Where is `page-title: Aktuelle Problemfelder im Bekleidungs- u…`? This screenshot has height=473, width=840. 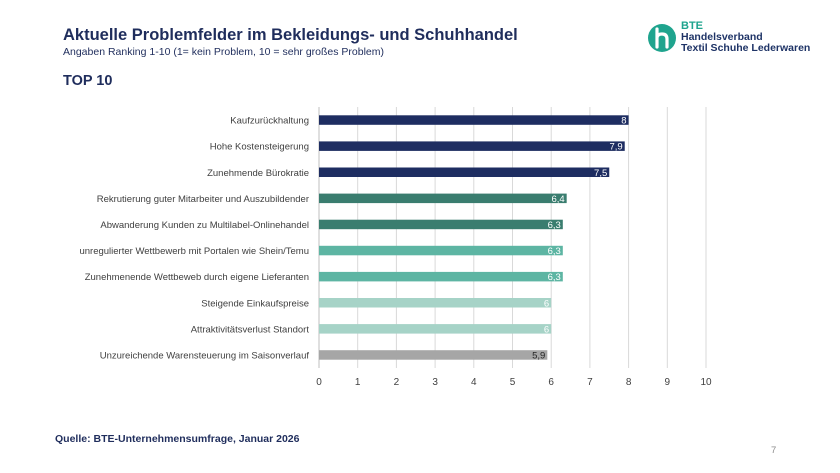 page-title: Aktuelle Problemfelder im Bekleidungs- u… is located at coordinates (290, 35).